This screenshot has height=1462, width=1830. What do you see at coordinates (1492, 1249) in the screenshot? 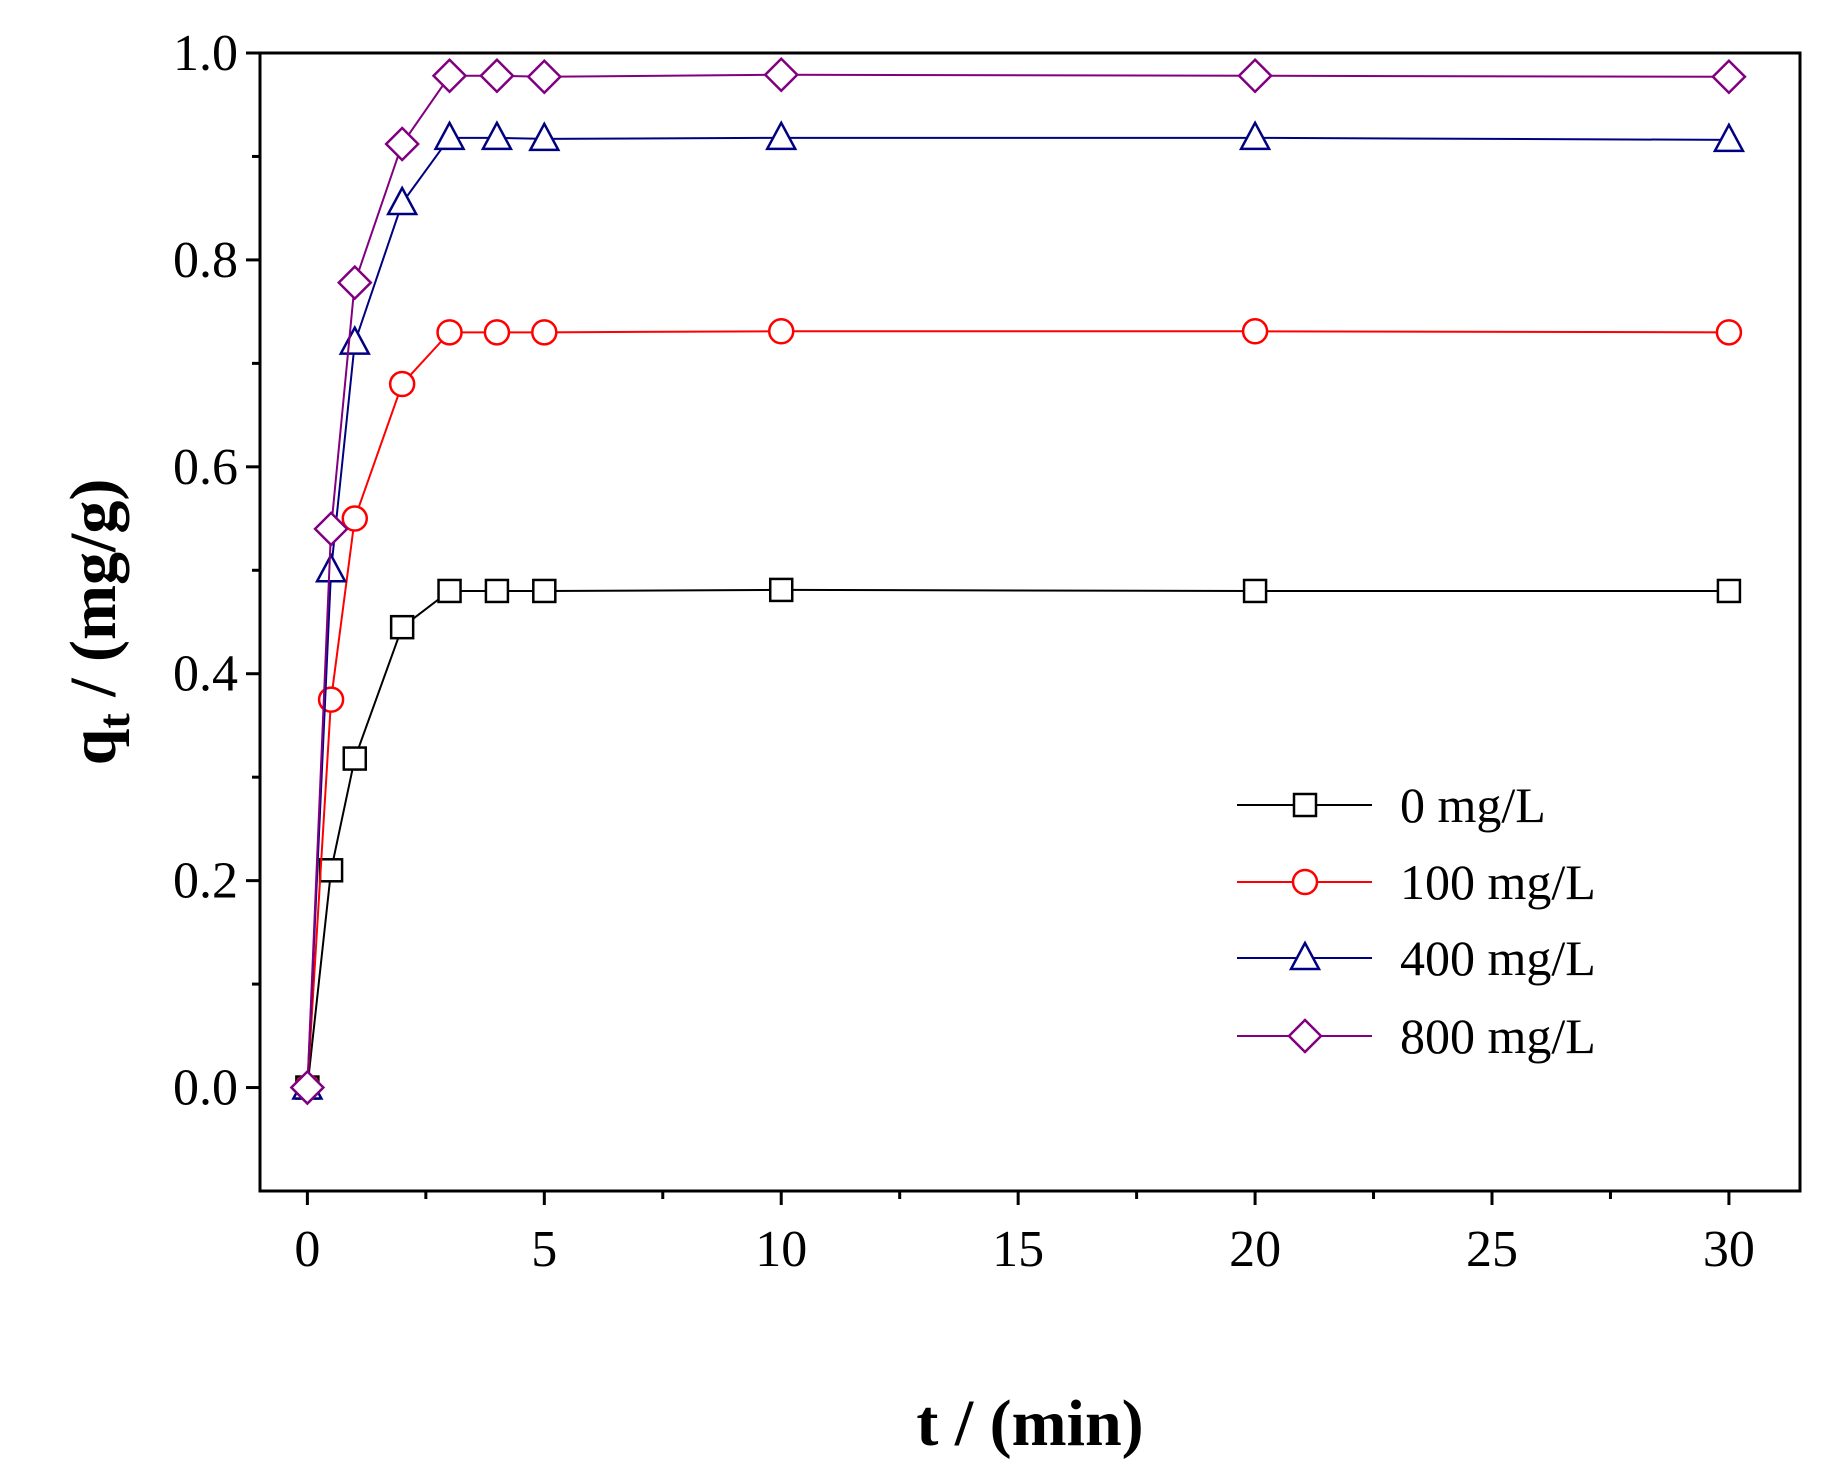
I see `x-tick-label: 25` at bounding box center [1492, 1249].